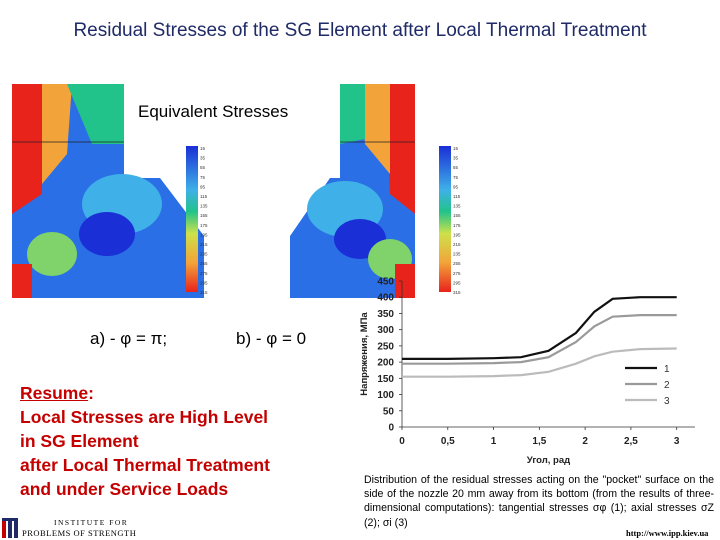 The image size is (720, 540). I want to click on x-tick-label: 1,5, so click(539, 441).